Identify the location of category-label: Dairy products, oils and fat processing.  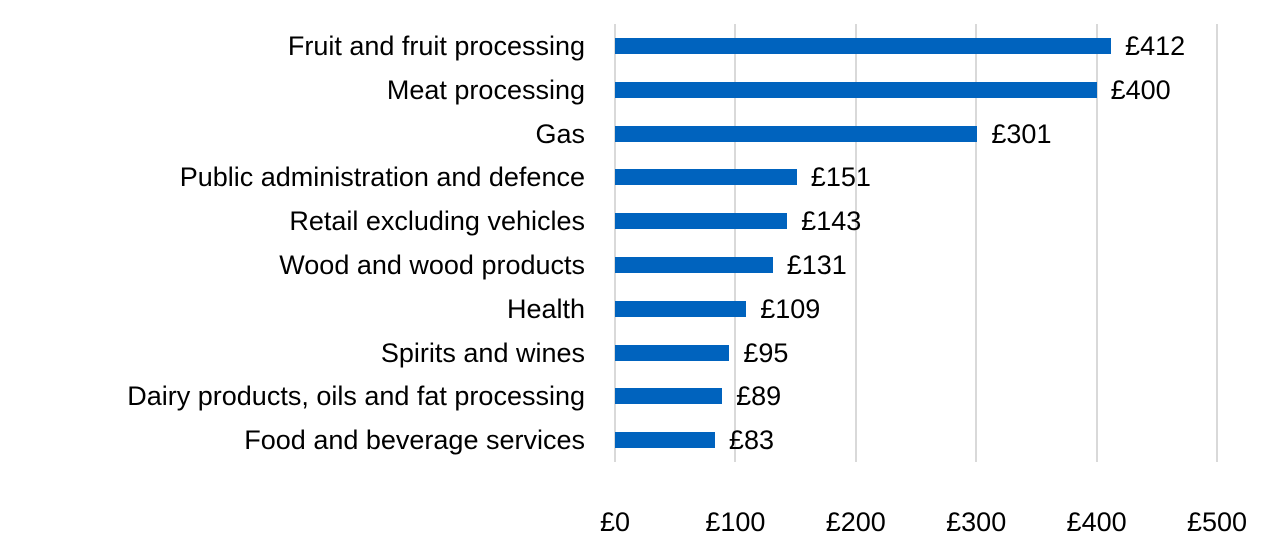
(356, 396).